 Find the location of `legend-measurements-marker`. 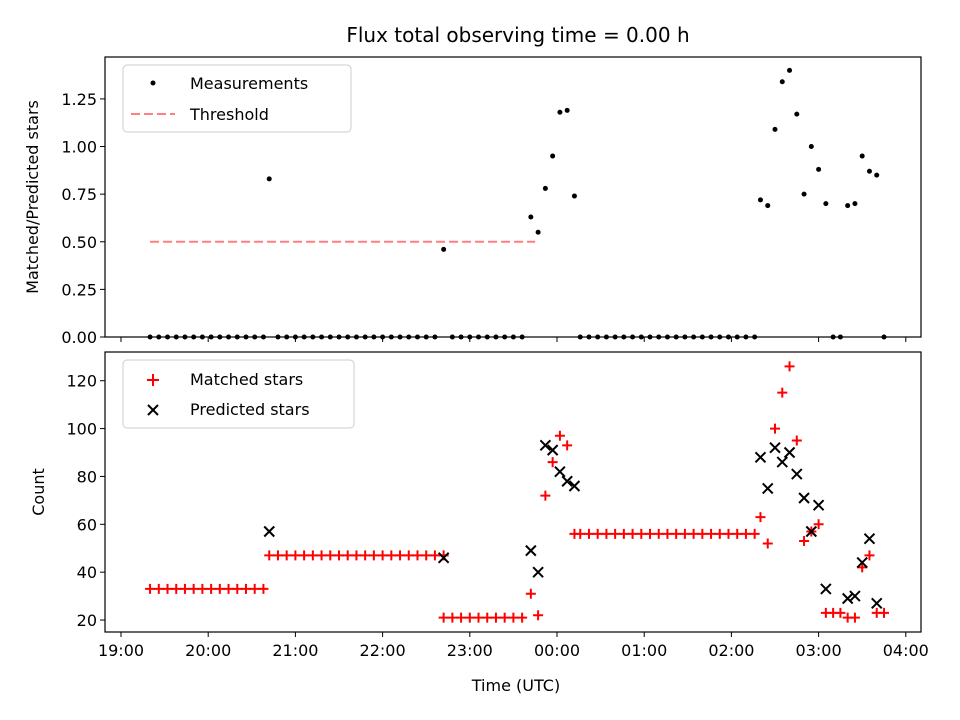

legend-measurements-marker is located at coordinates (153, 83).